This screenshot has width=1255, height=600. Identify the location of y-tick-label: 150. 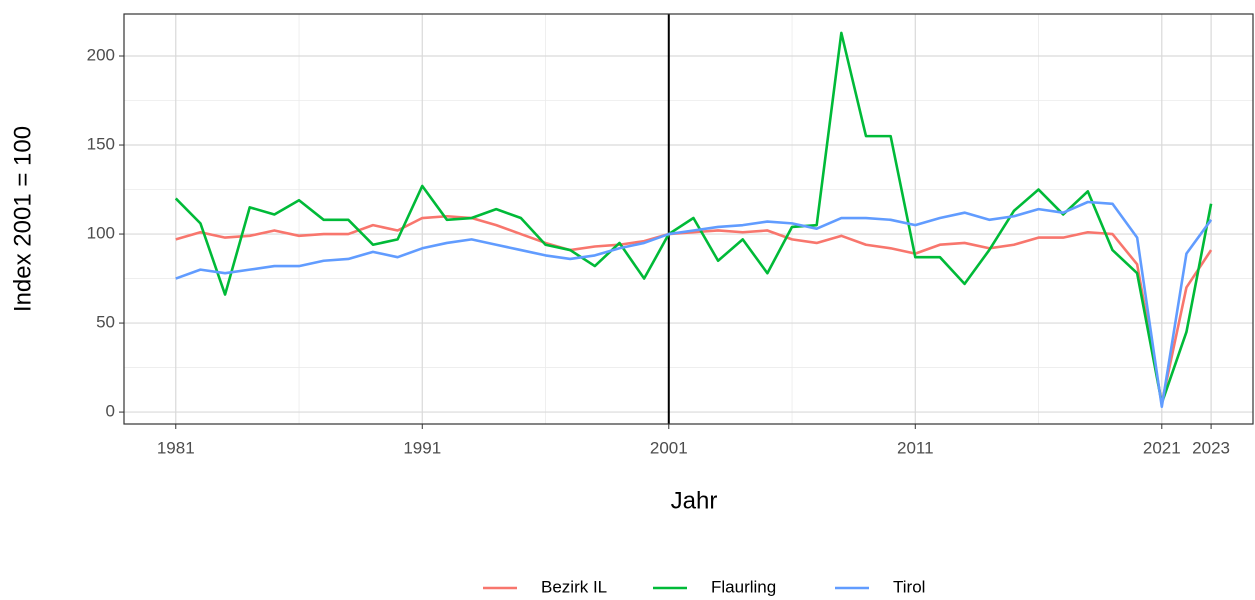
(101, 144).